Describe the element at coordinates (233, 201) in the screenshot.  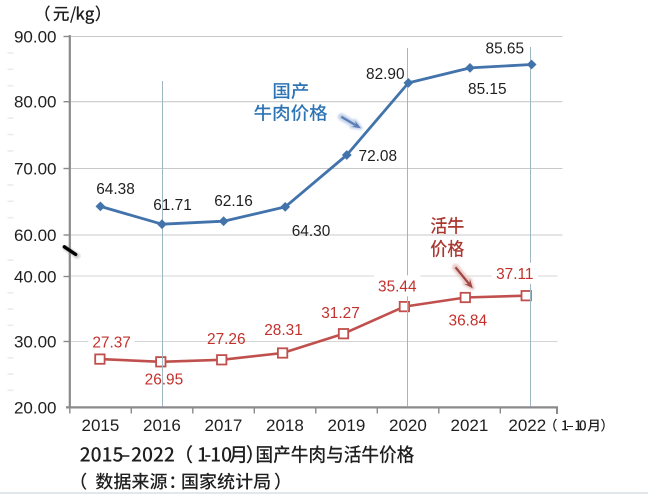
I see `svg-text: 62.16` at that location.